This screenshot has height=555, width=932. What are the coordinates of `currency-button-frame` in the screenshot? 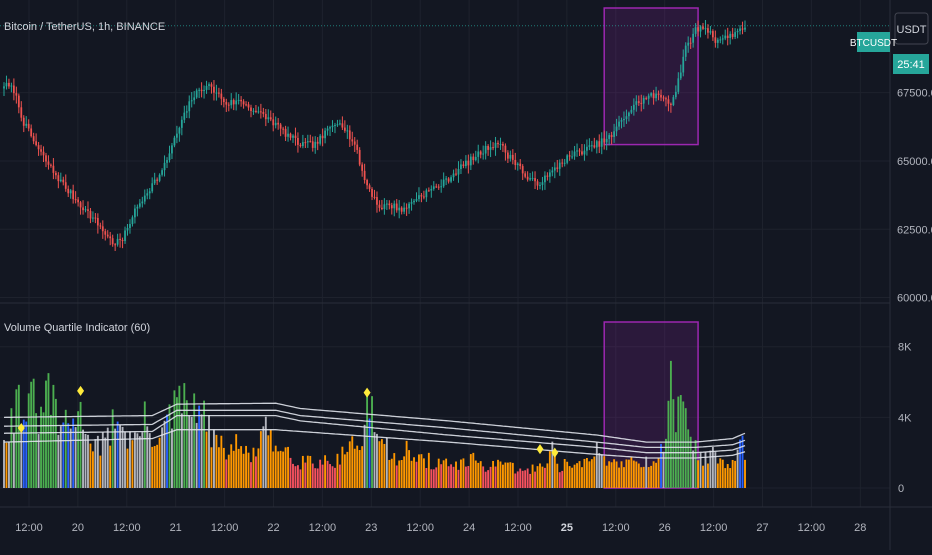 It's located at (911, 28).